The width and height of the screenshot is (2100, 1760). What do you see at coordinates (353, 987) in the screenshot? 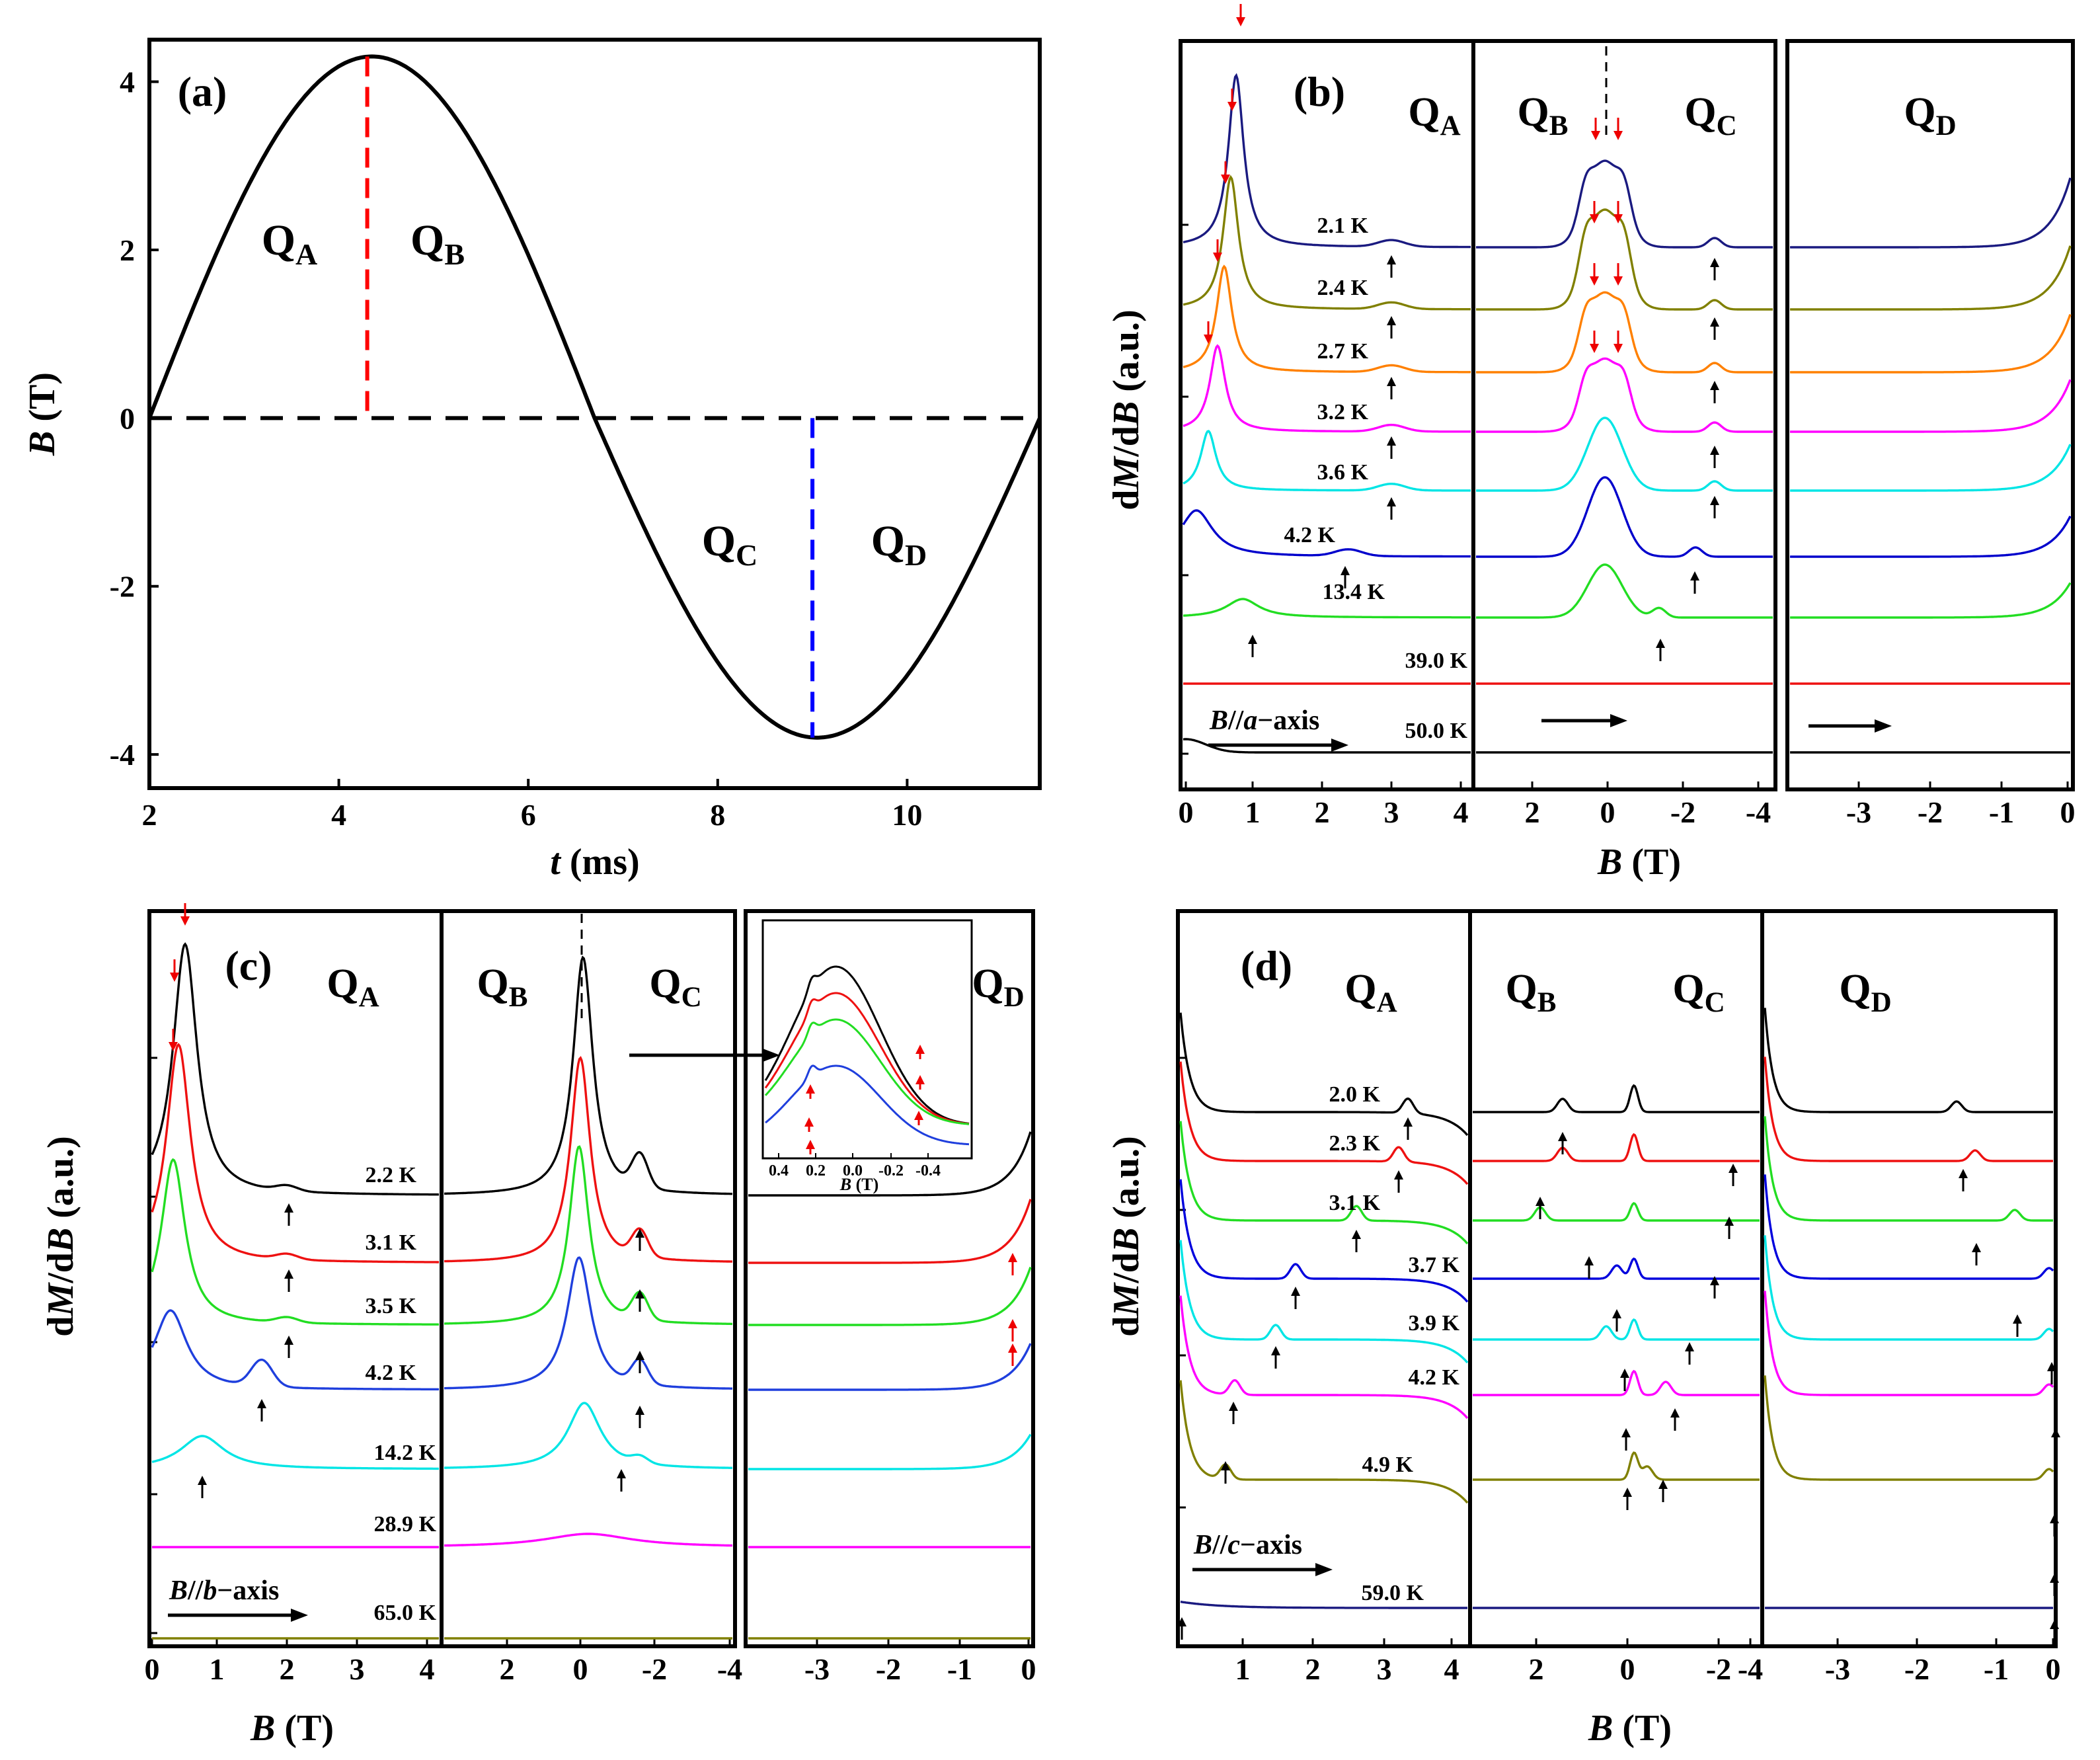
I see `quadrant-label: QA` at bounding box center [353, 987].